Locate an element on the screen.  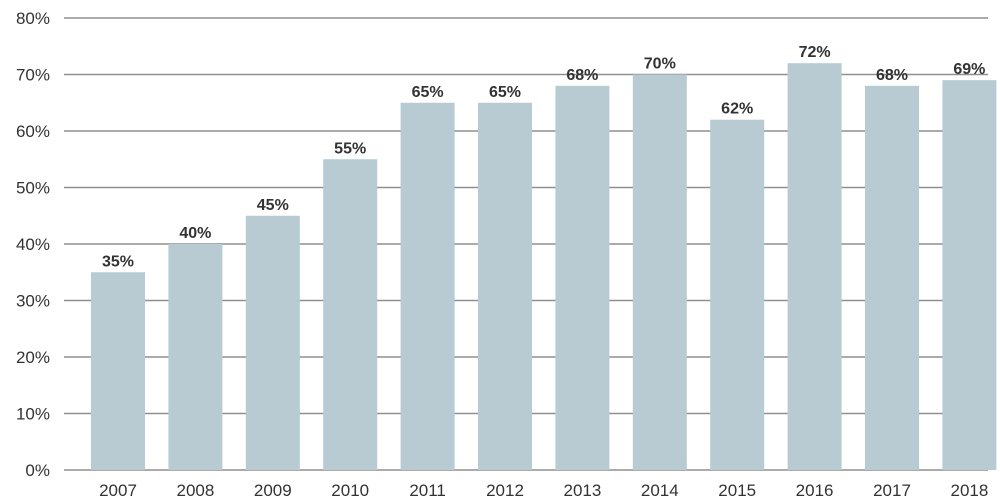
data-label-2015: 62% is located at coordinates (737, 109).